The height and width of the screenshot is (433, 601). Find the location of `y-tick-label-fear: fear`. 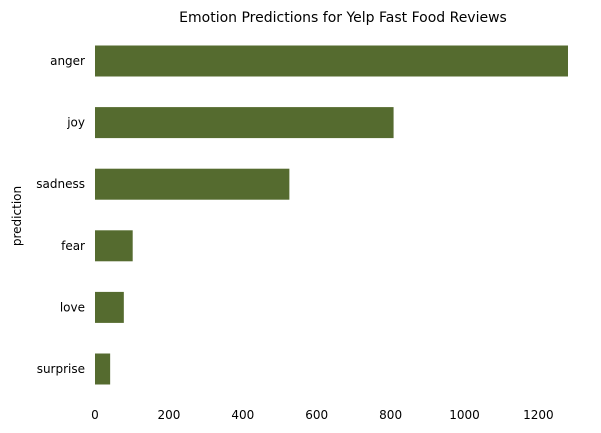

y-tick-label-fear: fear is located at coordinates (73, 246).